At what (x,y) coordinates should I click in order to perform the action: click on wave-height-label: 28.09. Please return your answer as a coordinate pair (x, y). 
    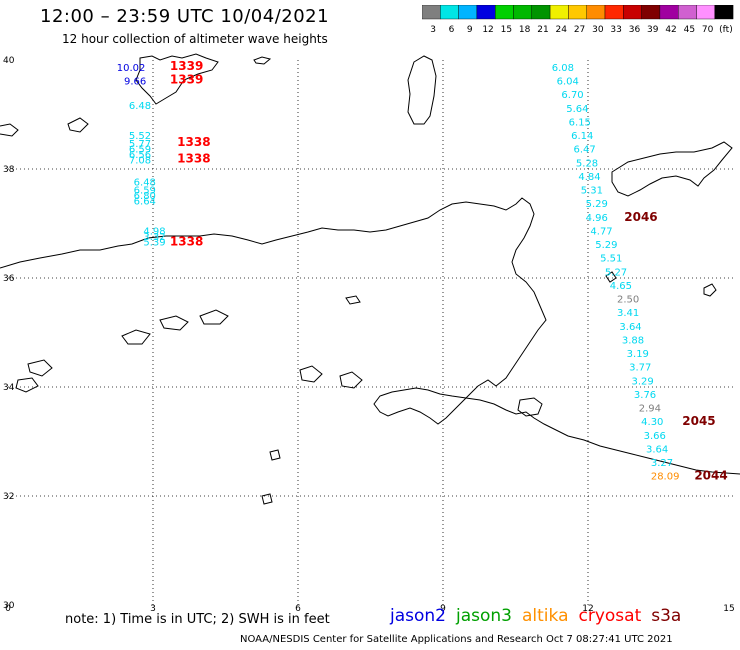
    Looking at the image, I should click on (665, 477).